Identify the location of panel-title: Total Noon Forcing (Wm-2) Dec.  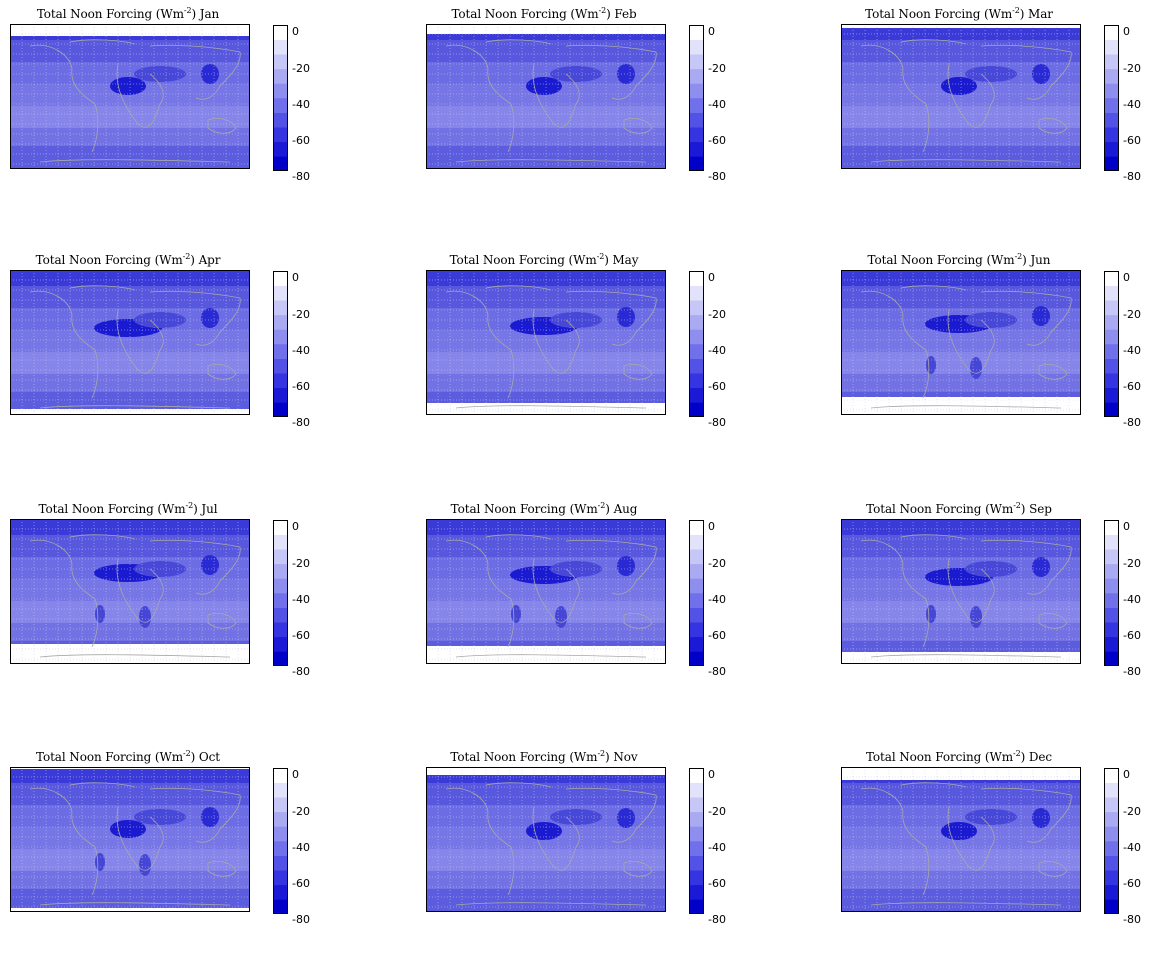
(959, 756).